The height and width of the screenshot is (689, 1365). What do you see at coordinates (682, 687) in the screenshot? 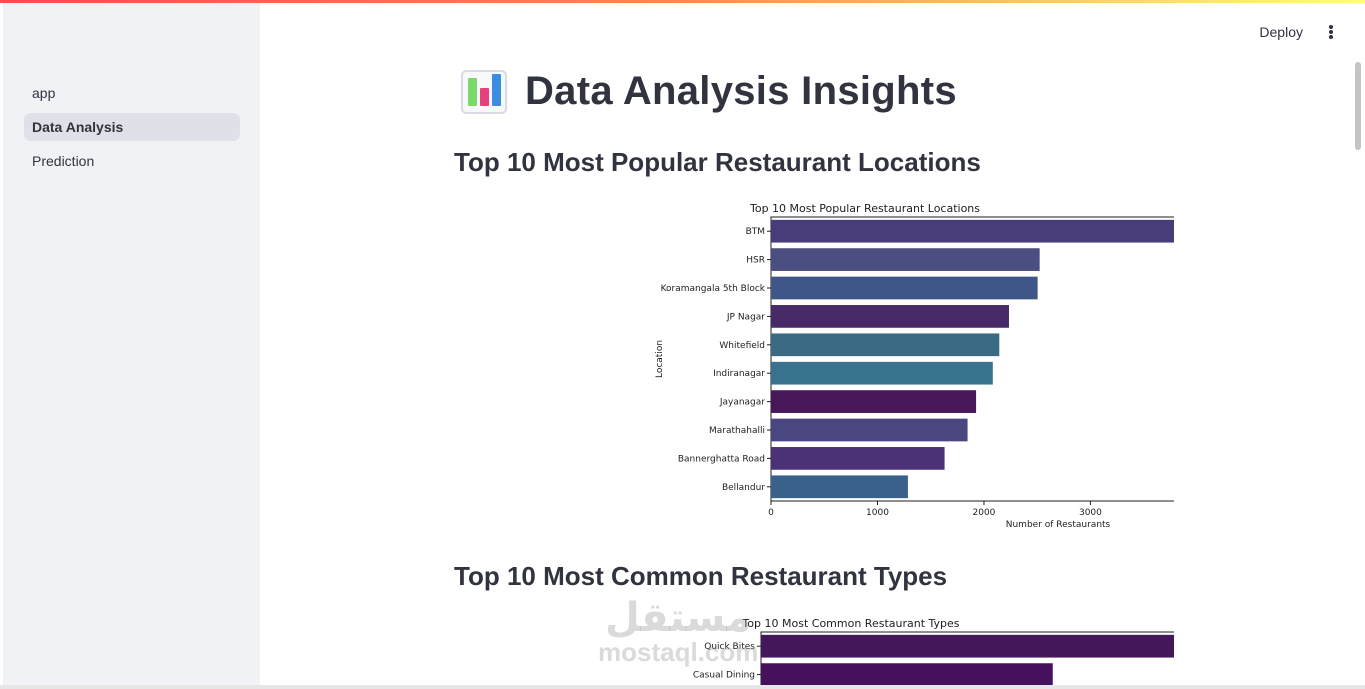
I see `bottom-border` at bounding box center [682, 687].